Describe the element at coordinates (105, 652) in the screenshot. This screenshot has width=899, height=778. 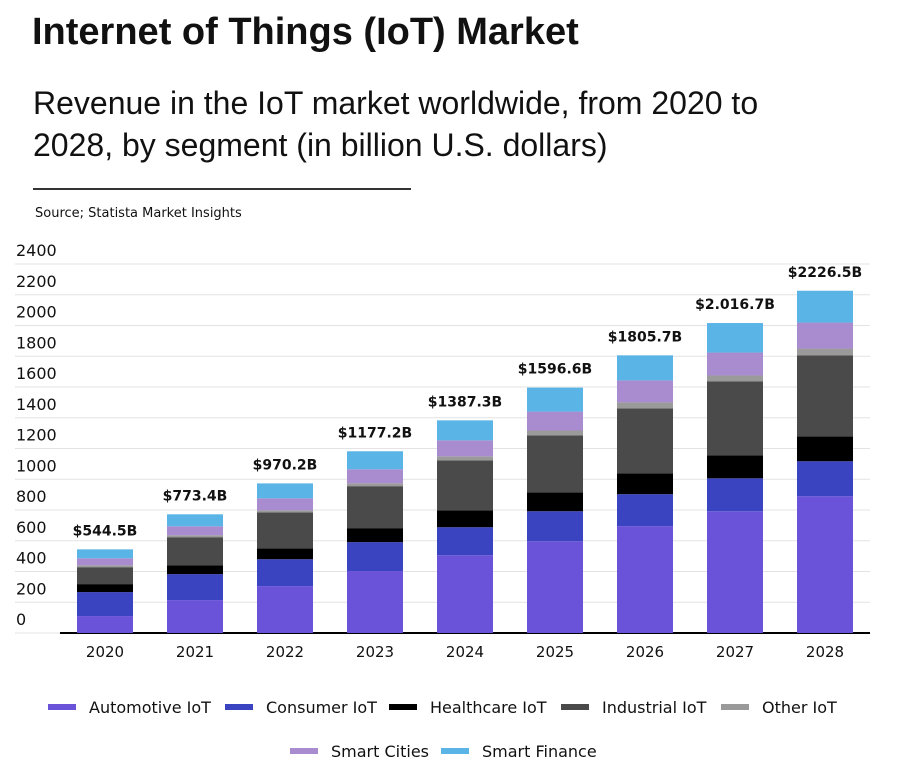
I see `x-tick-label: 2020` at that location.